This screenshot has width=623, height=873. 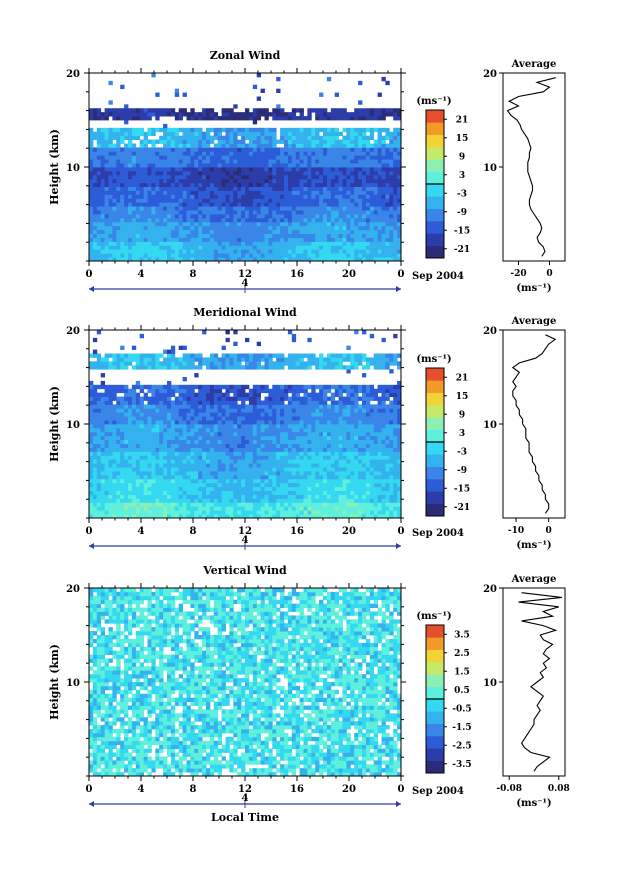 I want to click on x-tick-label: 16, so click(x=297, y=274).